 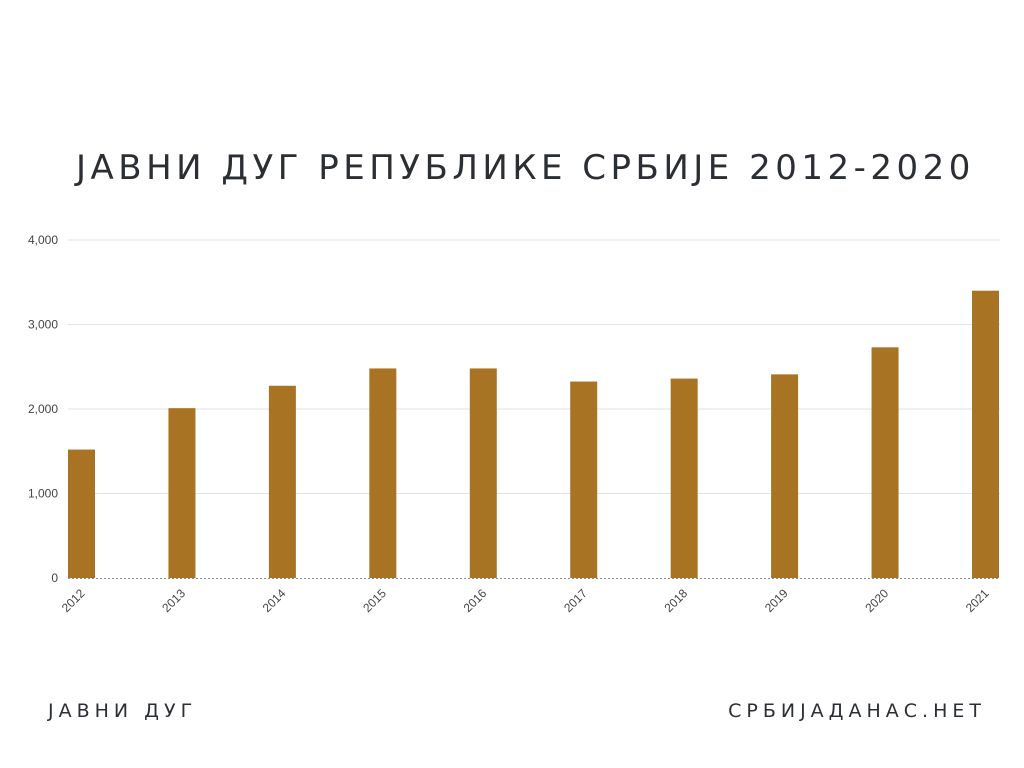 What do you see at coordinates (857, 711) in the screenshot?
I see `footer-site-name: СРБИЈАДАНАС.НЕТ` at bounding box center [857, 711].